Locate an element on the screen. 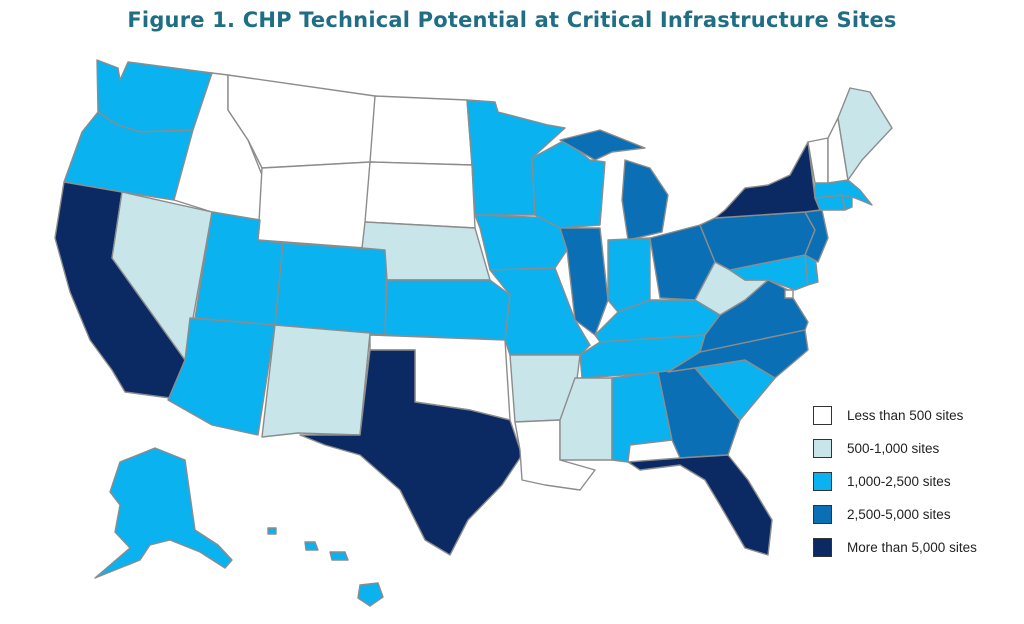 The image size is (1024, 624). legend-label: 1,000-2,500 sites is located at coordinates (899, 481).